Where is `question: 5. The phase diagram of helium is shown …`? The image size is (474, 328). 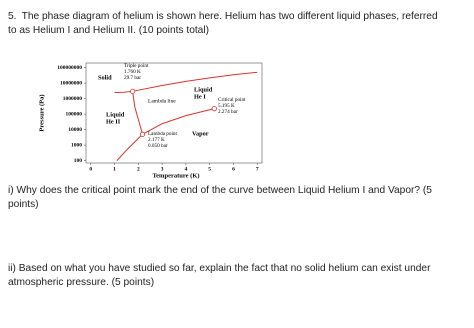
question: 5. The phase diagram of helium is shown … is located at coordinates (223, 23).